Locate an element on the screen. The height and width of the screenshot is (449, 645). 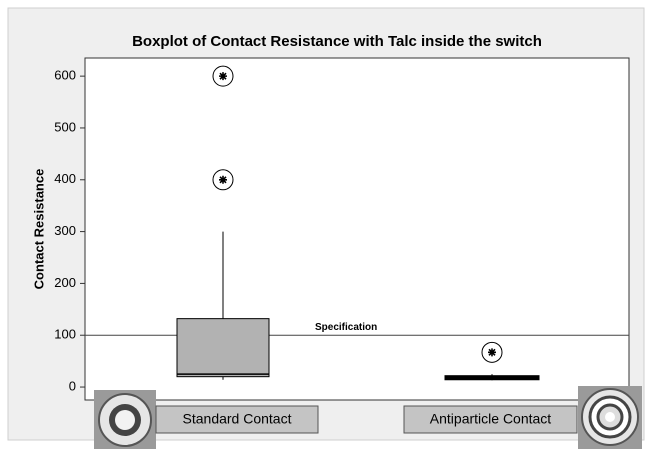
spec-label: Specification is located at coordinates (346, 327).